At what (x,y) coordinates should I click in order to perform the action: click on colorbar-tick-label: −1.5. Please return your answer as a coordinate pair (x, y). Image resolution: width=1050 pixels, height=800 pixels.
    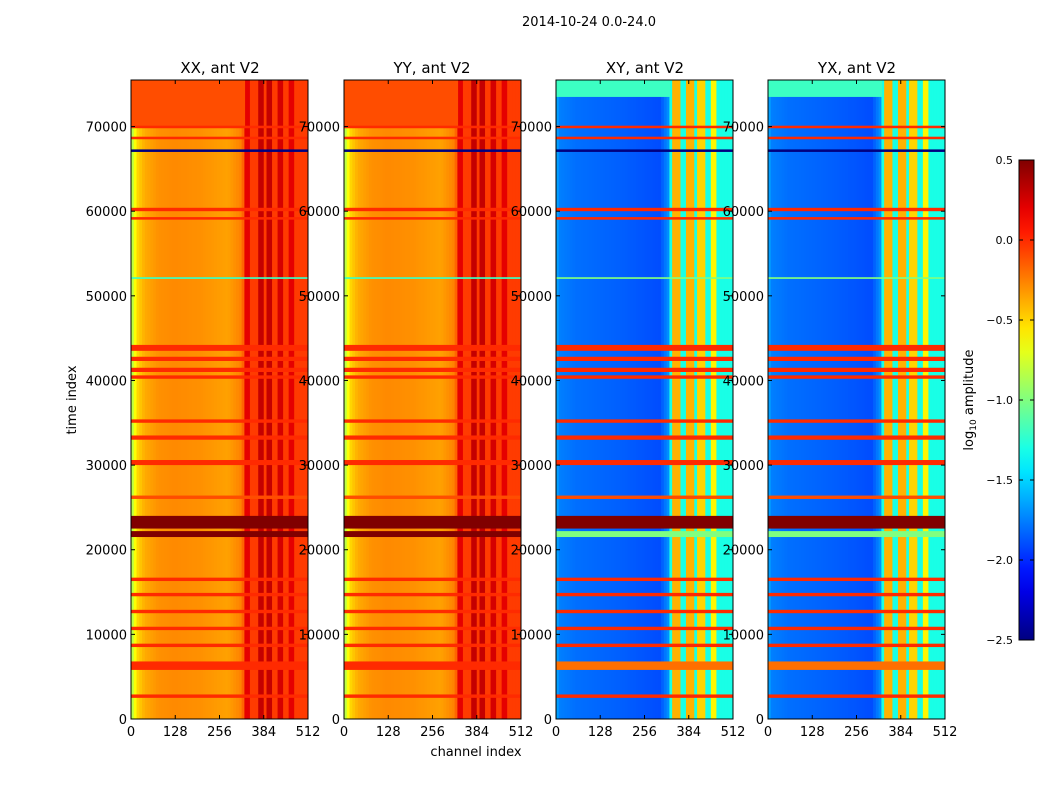
    Looking at the image, I should click on (999, 480).